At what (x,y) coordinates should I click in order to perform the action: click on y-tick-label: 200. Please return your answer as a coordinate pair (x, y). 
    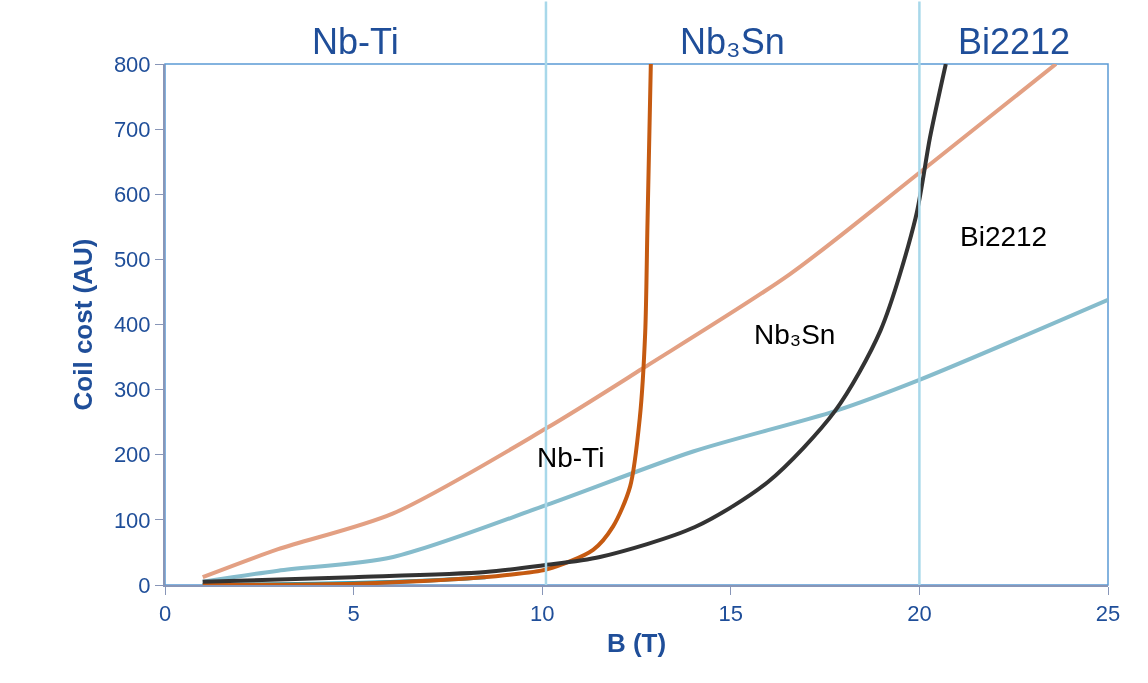
    Looking at the image, I should click on (132, 455).